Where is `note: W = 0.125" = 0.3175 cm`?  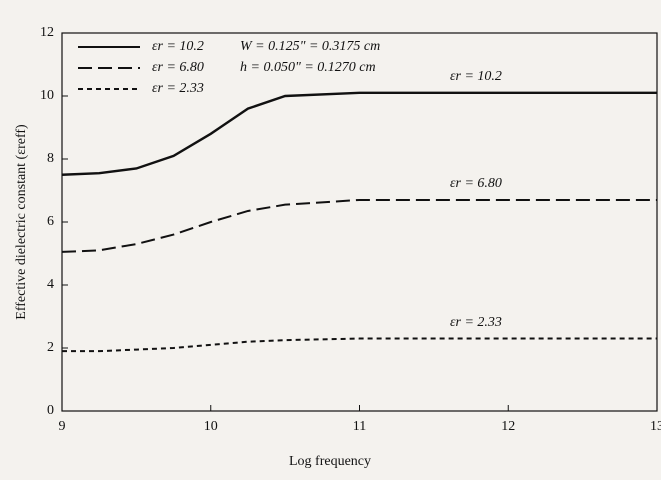 note: W = 0.125" = 0.3175 cm is located at coordinates (310, 46).